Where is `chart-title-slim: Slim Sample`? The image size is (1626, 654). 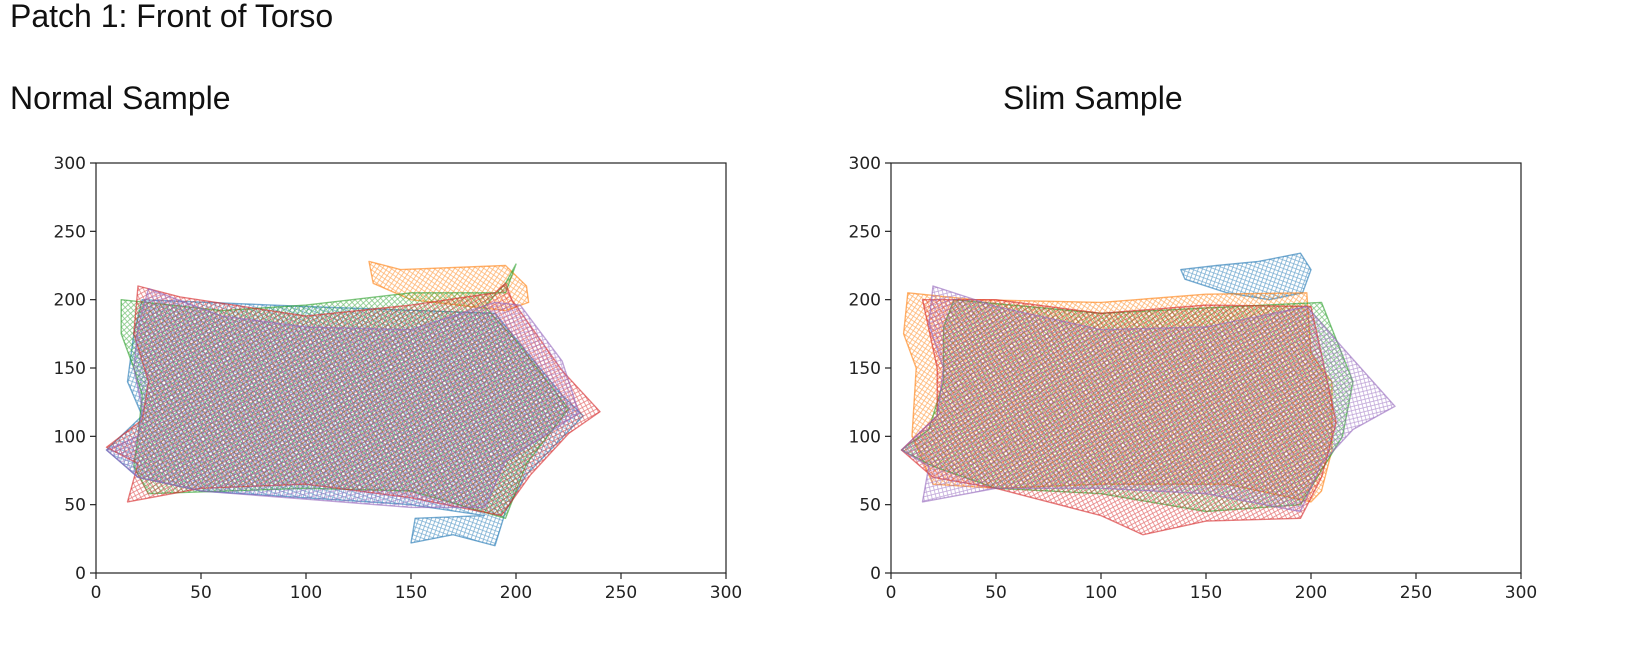
chart-title-slim: Slim Sample is located at coordinates (1093, 98).